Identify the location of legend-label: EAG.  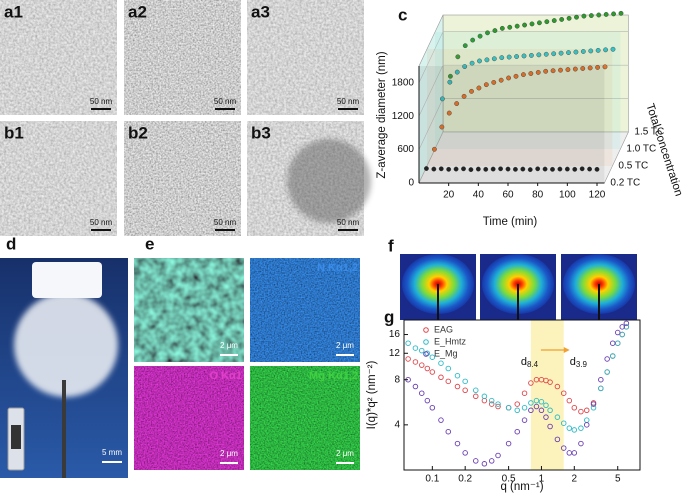
(443, 329).